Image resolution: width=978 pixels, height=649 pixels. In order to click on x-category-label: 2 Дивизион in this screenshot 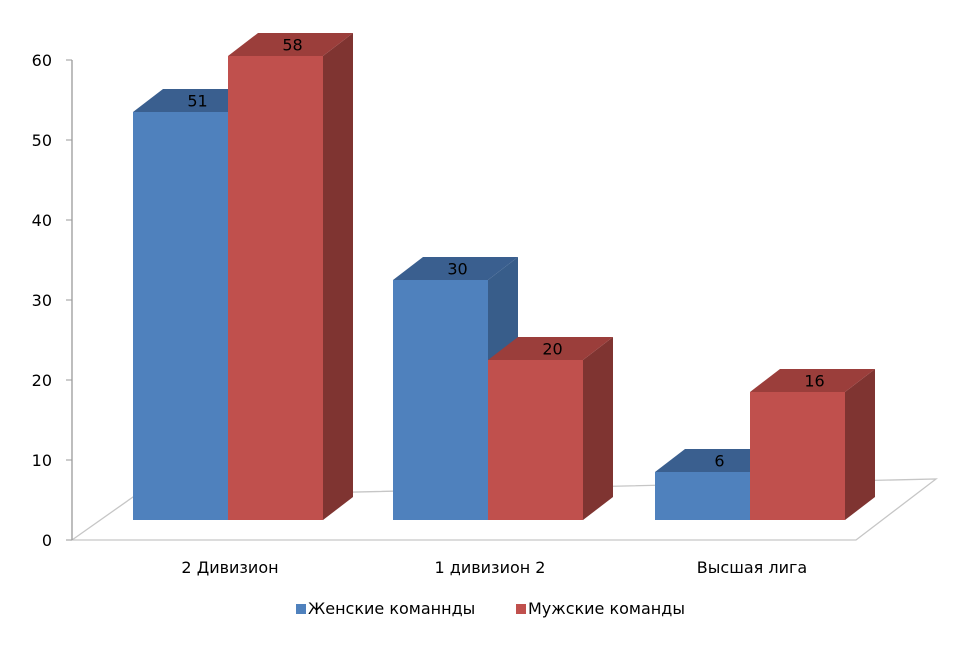, I will do `click(229, 567)`.